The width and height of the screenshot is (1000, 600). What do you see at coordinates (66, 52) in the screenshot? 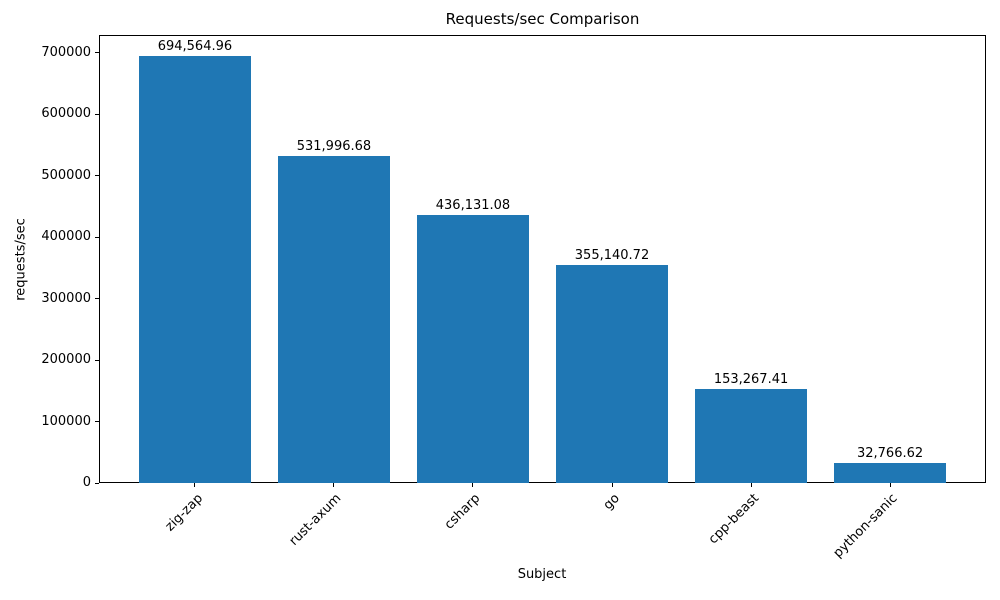
I see `y-tick-label: 700000` at bounding box center [66, 52].